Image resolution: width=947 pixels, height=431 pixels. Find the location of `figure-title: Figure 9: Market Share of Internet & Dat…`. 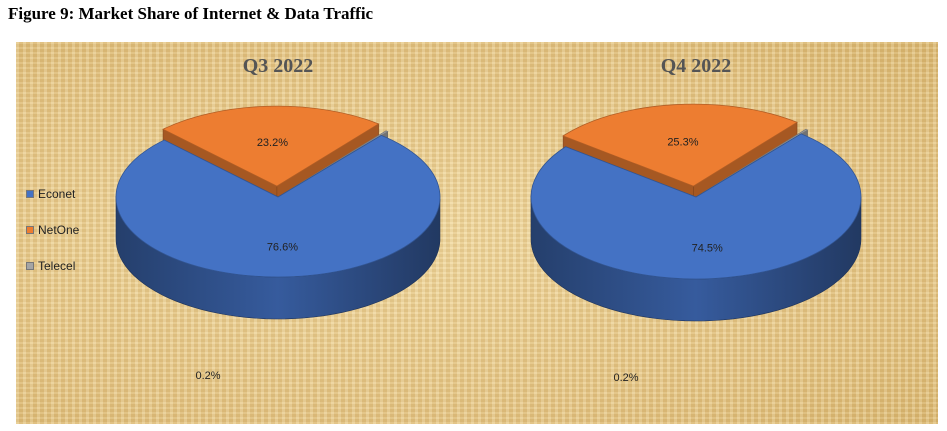

figure-title: Figure 9: Market Share of Internet & Dat… is located at coordinates (191, 13).